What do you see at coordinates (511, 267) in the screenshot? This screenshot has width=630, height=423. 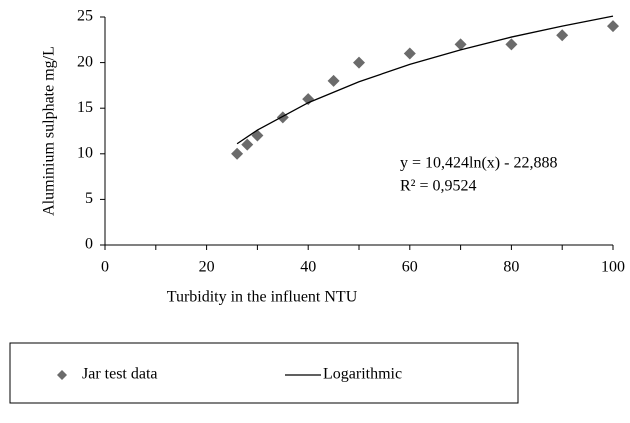 I see `x-tick-label: 80` at bounding box center [511, 267].